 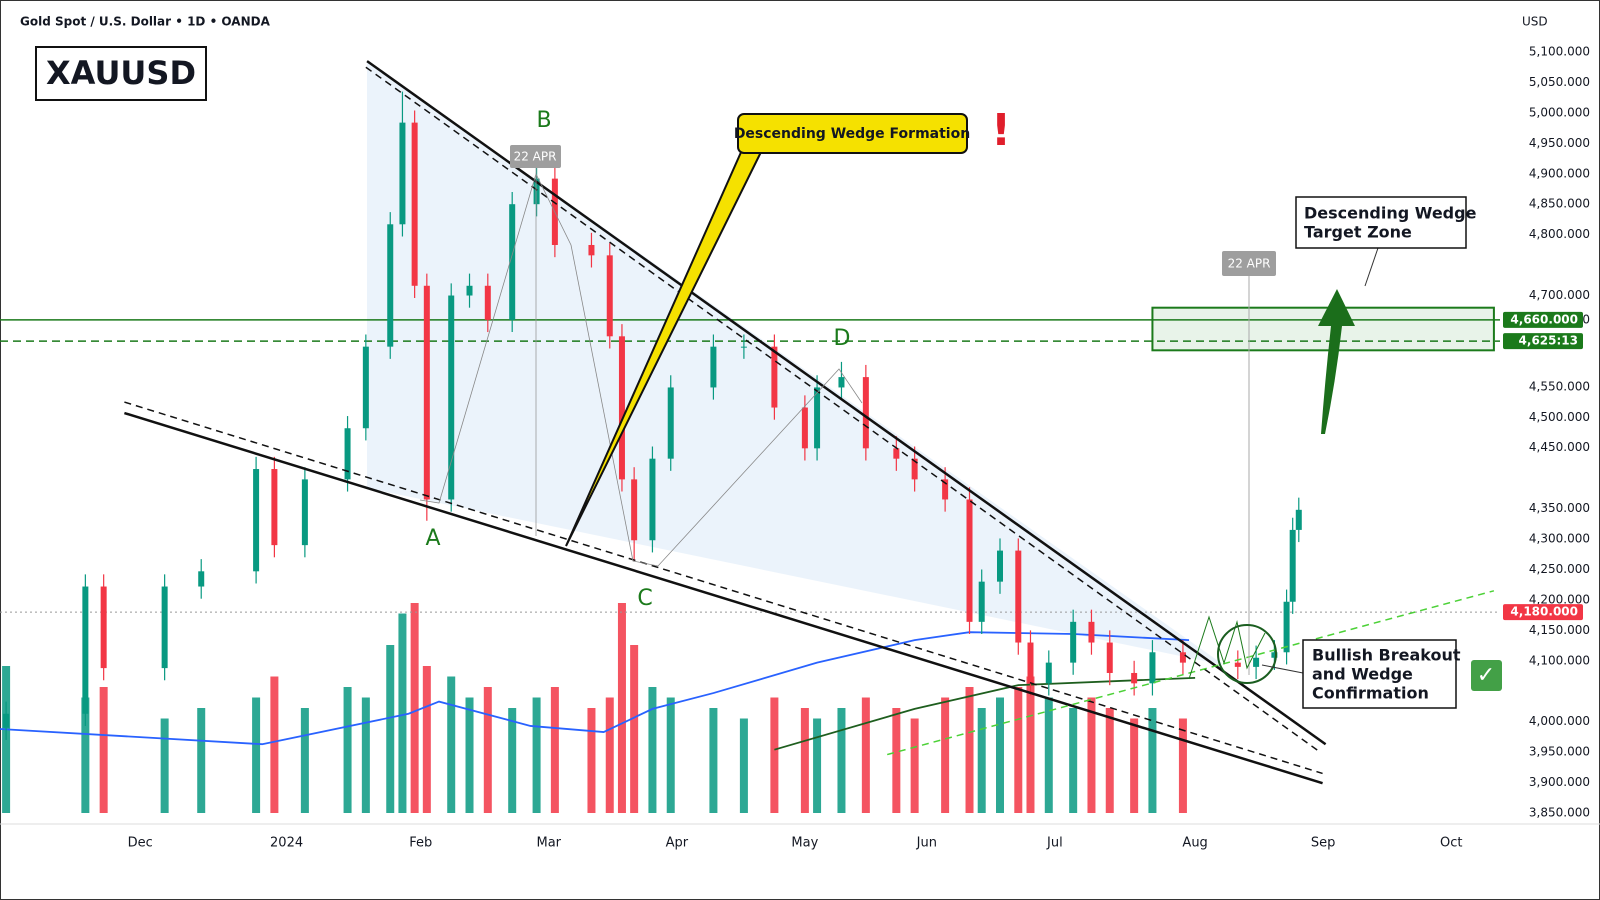 I want to click on x-tick-label: Jun, so click(x=926, y=843).